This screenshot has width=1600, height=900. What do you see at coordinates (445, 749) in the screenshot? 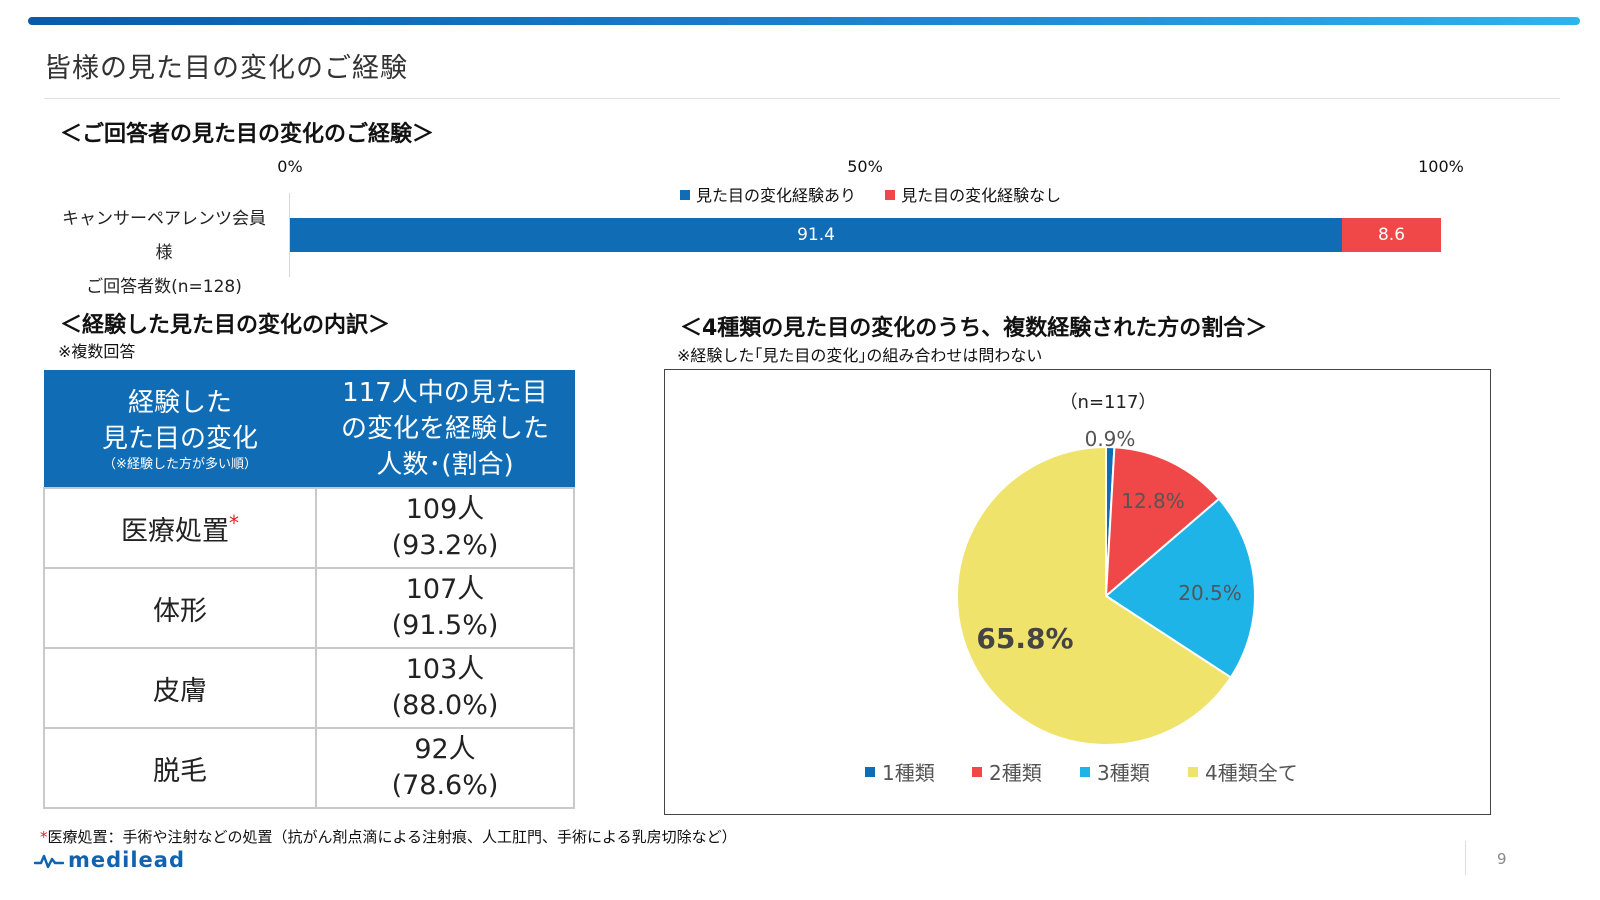
I see `count: 92人` at bounding box center [445, 749].